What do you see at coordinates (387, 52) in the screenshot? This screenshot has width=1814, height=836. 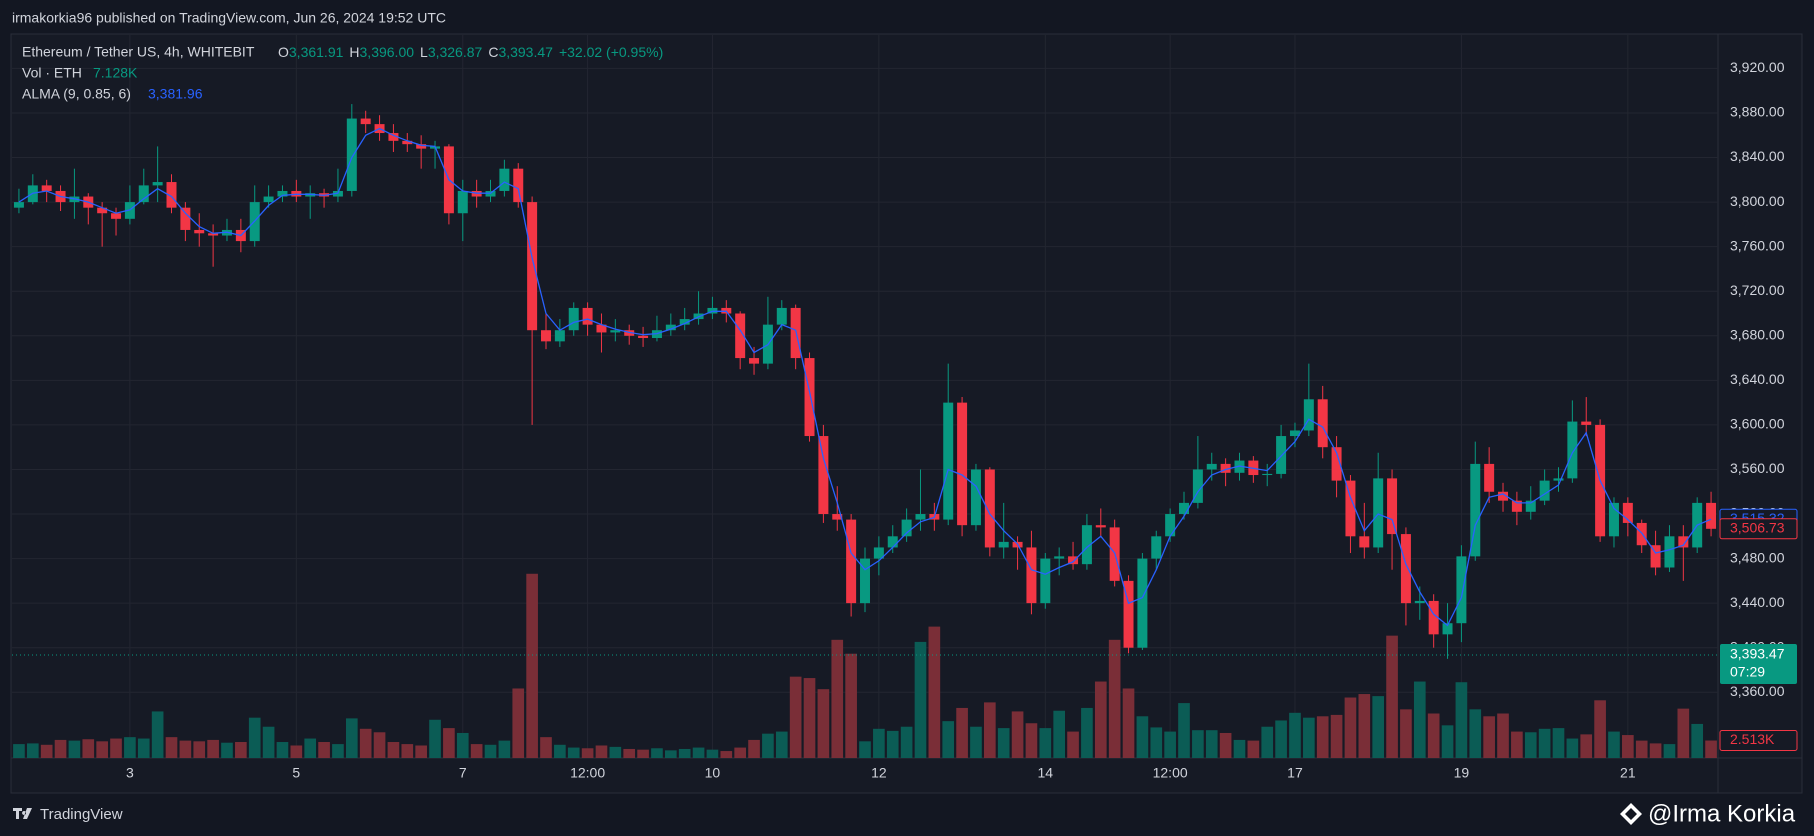 I see `ohlc-value: 3,396.00` at bounding box center [387, 52].